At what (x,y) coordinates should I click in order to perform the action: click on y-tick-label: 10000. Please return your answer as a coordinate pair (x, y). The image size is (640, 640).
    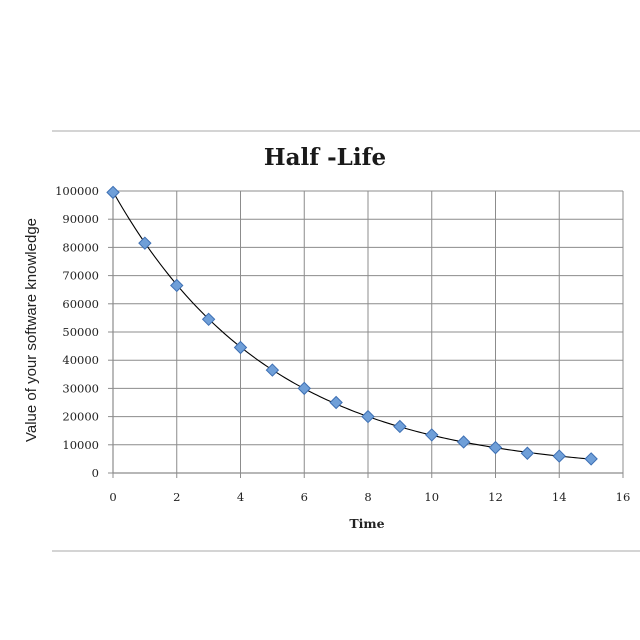
    Looking at the image, I should click on (80, 445).